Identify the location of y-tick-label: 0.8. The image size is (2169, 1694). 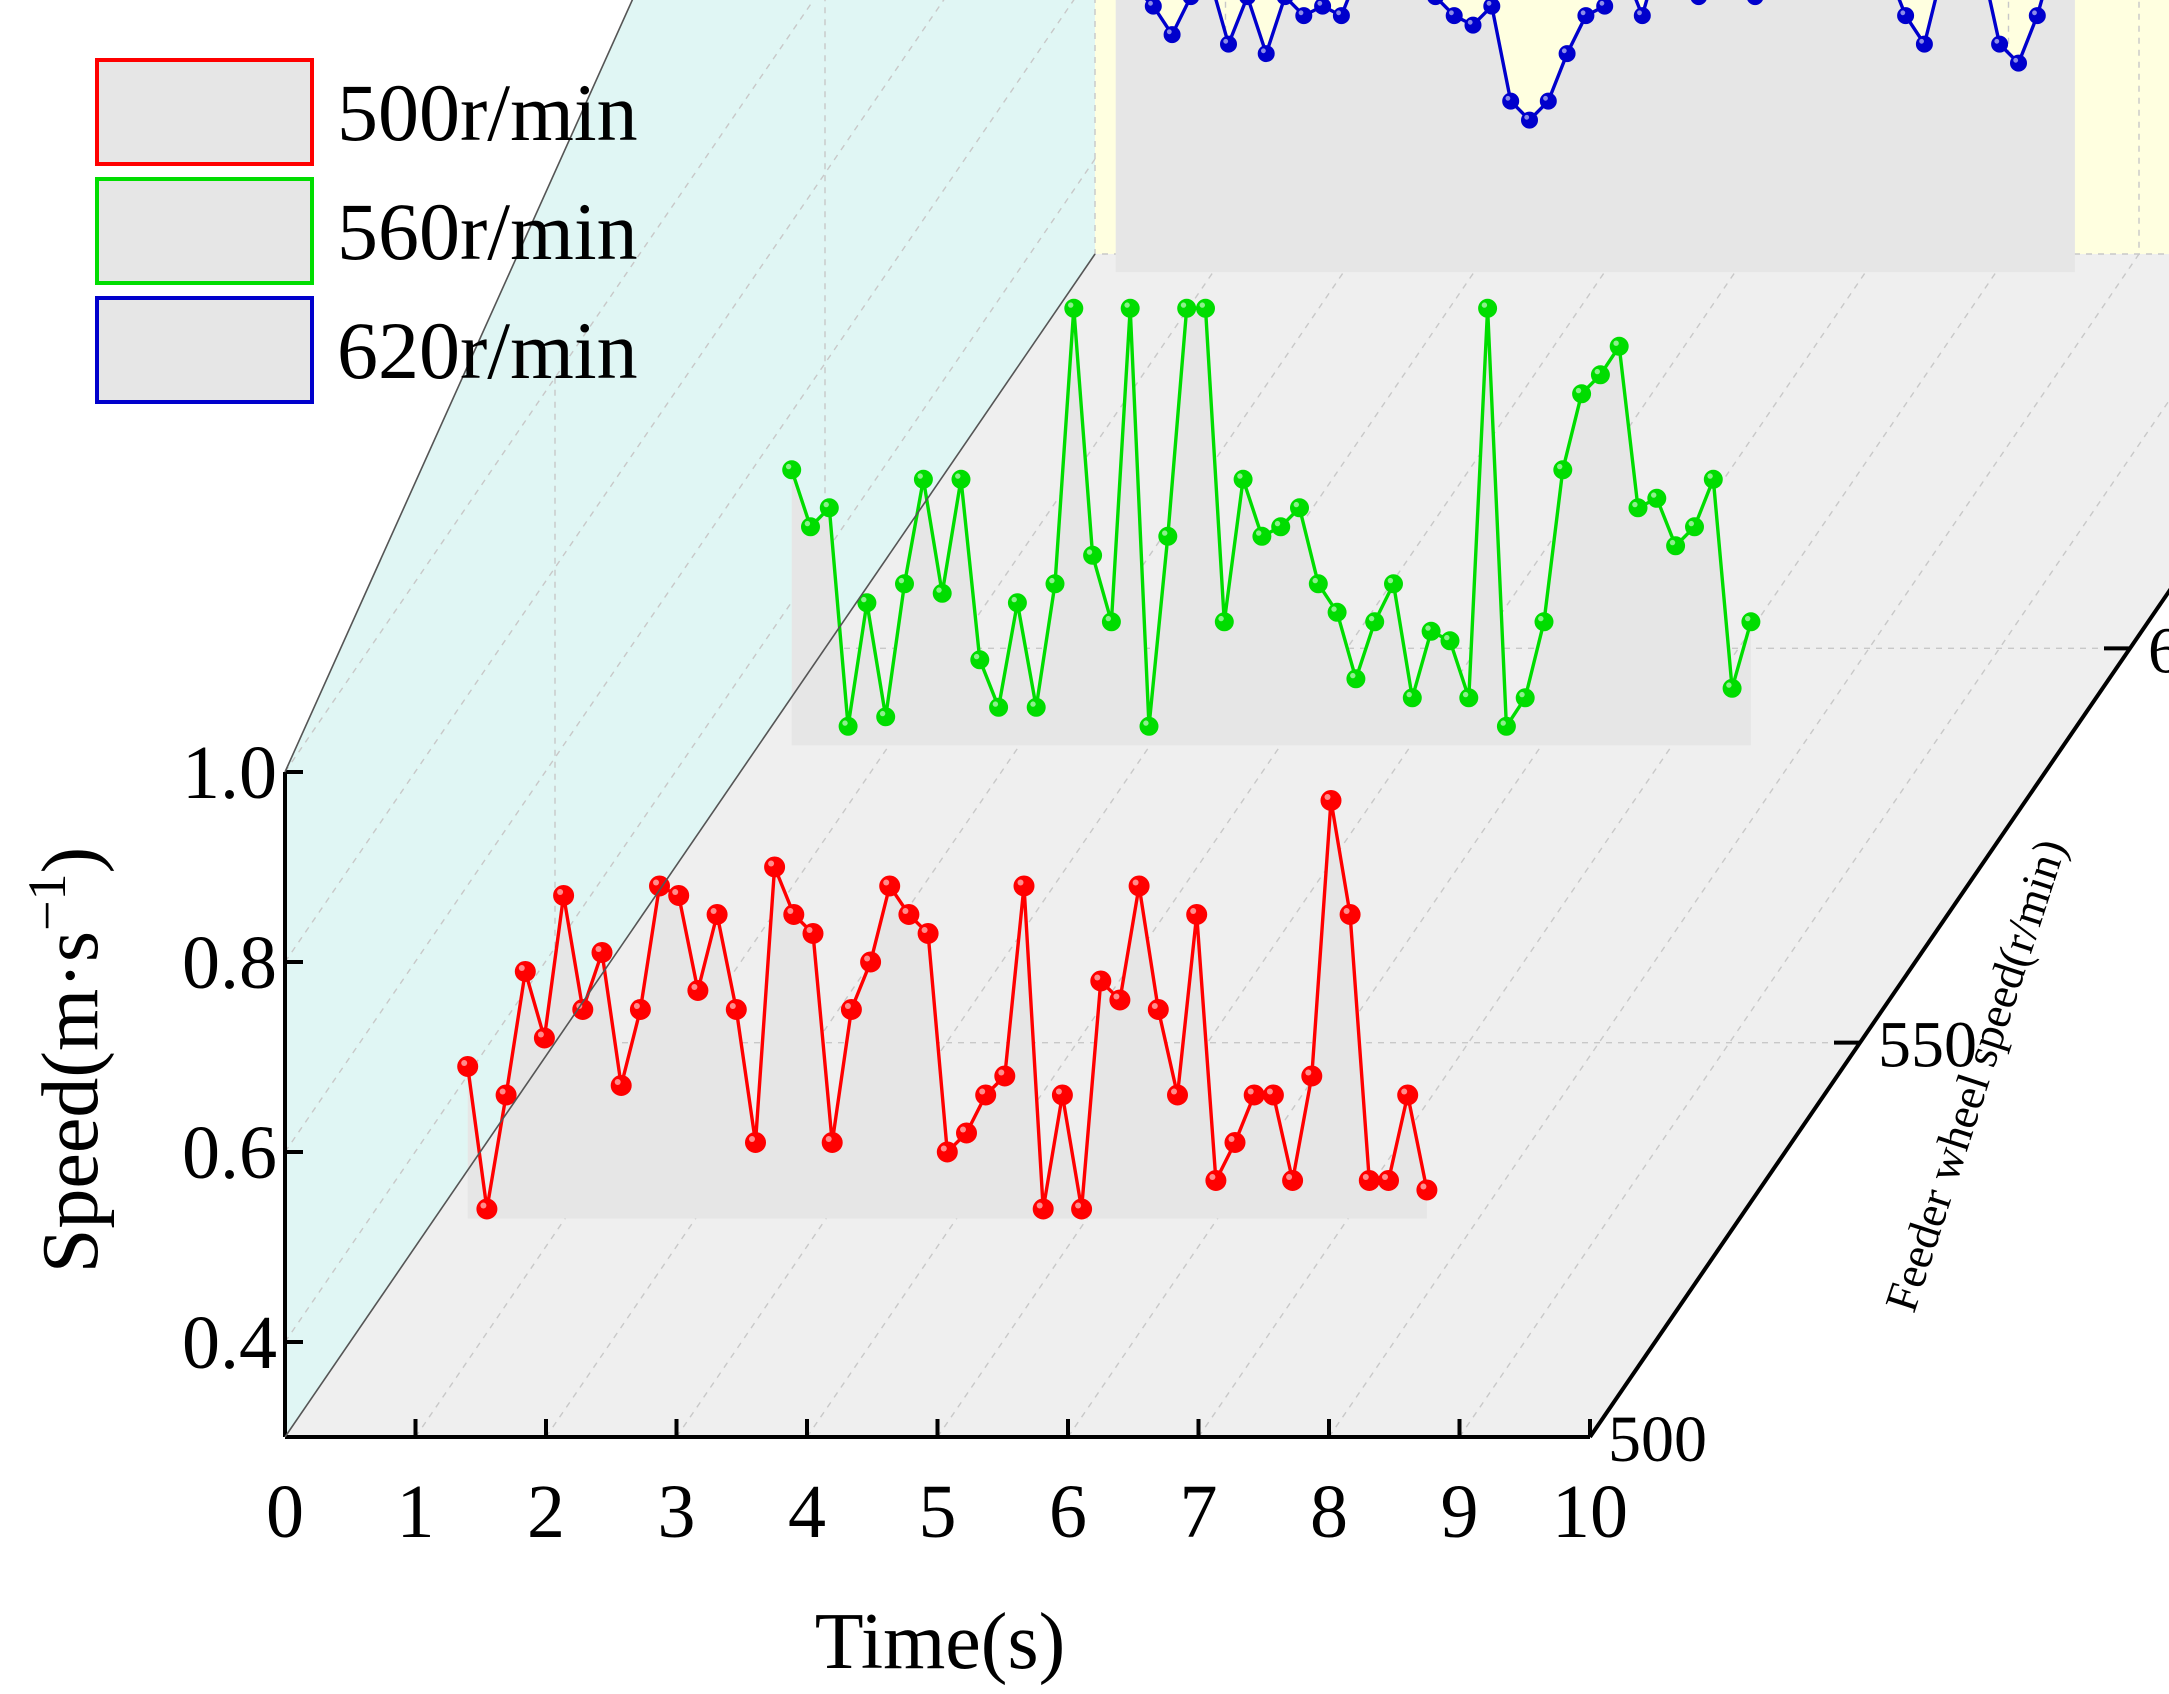
(229, 963).